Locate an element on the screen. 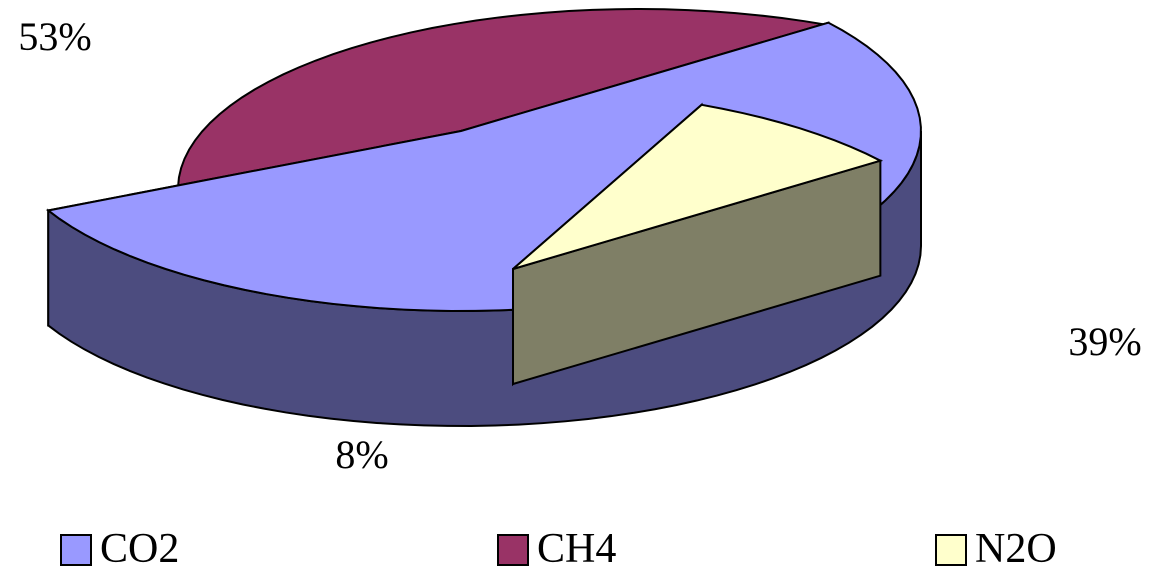 The height and width of the screenshot is (572, 1152). legend-label-co2: CO2 is located at coordinates (140, 549).